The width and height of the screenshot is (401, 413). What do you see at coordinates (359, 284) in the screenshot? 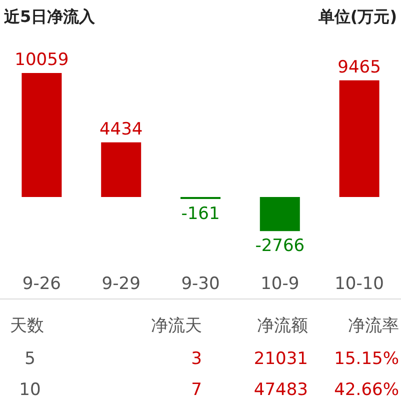
I see `x-tick-label: 10-10` at bounding box center [359, 284].